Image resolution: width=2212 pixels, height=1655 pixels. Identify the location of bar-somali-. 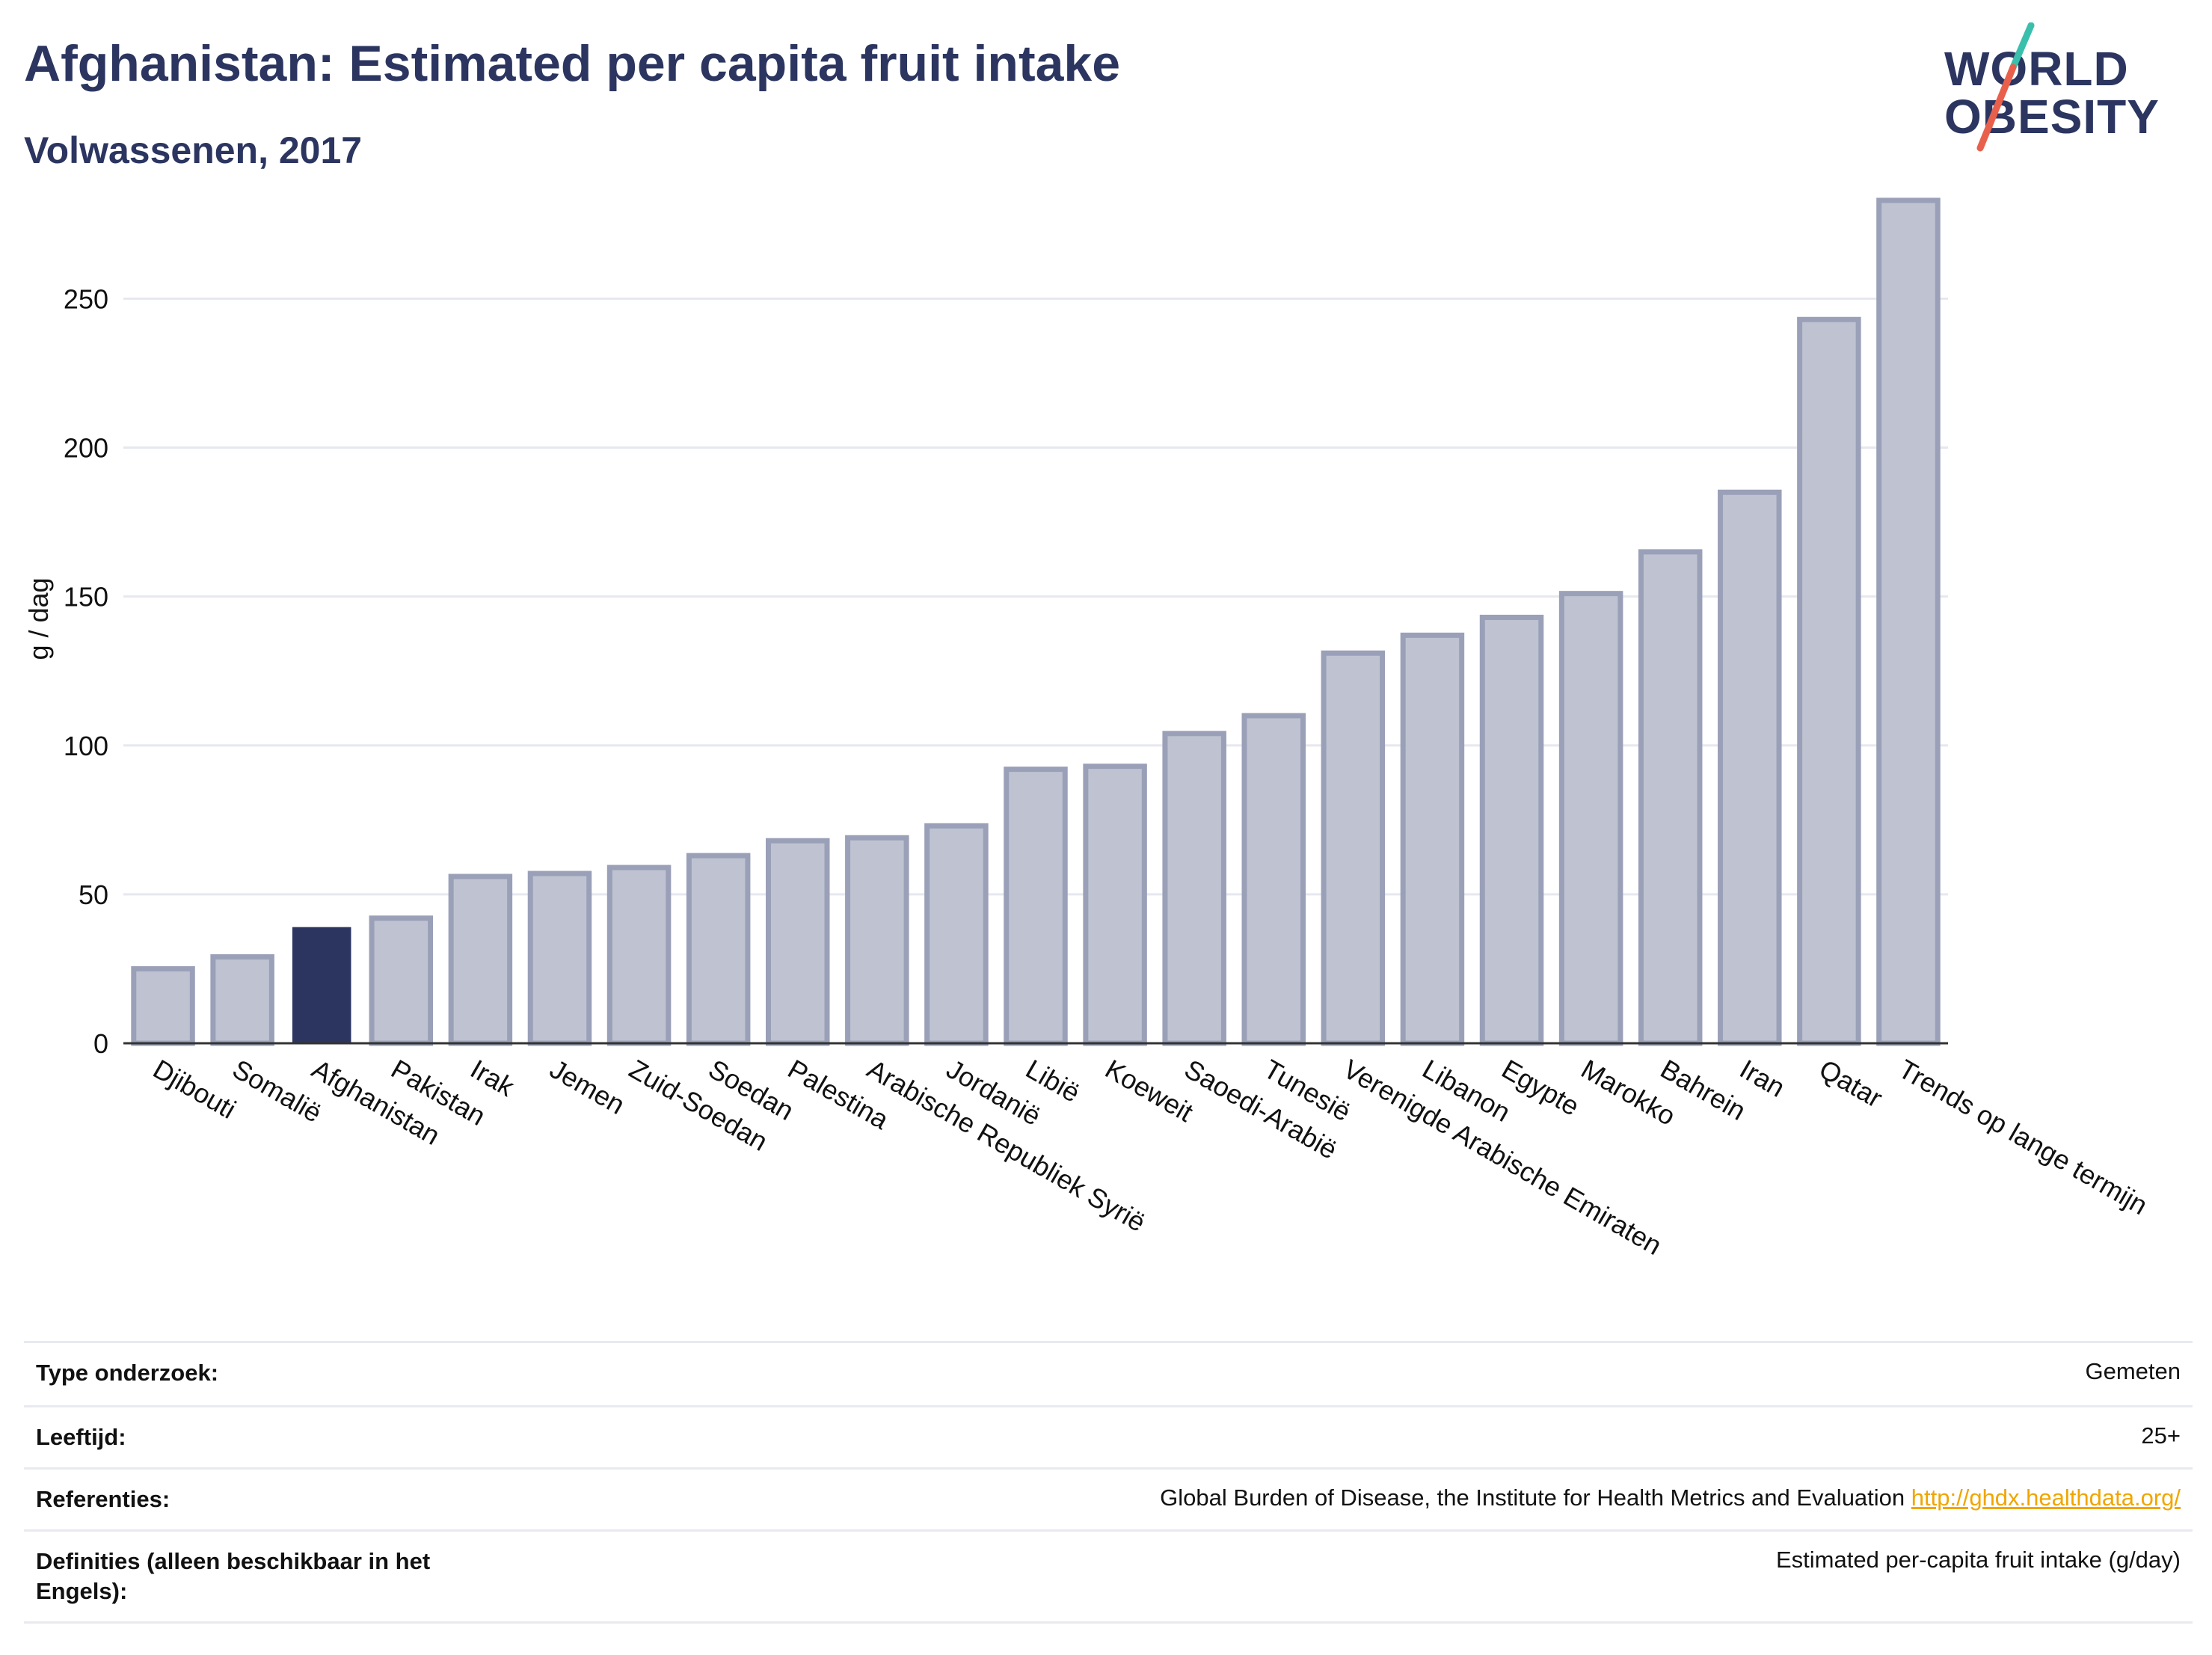
(242, 1000).